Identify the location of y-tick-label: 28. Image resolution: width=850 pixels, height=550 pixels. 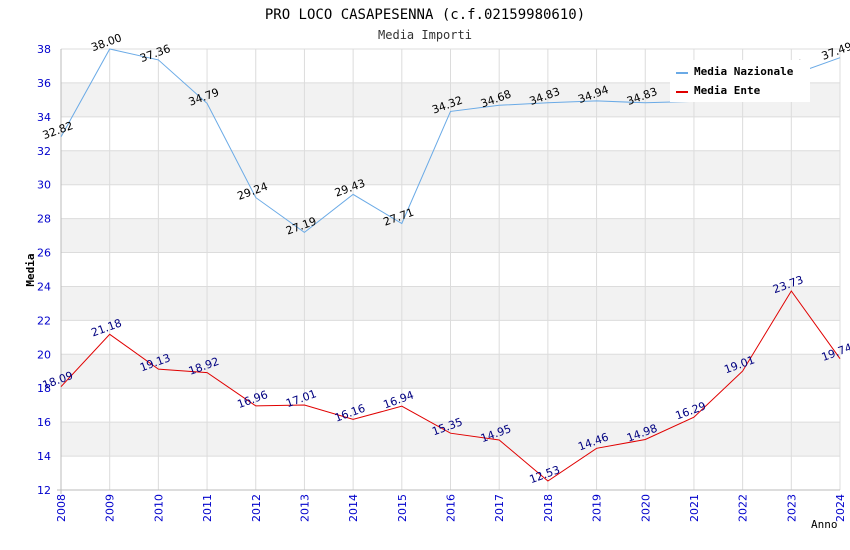
(44, 219).